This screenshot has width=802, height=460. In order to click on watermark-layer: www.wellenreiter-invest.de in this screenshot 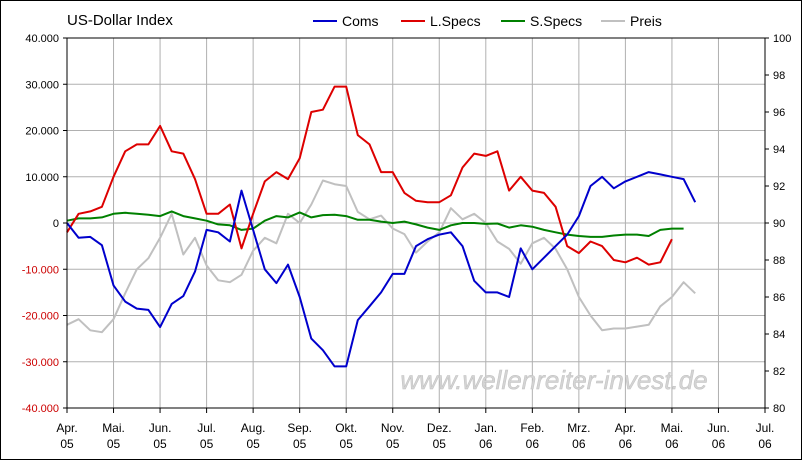, I will do `click(554, 380)`.